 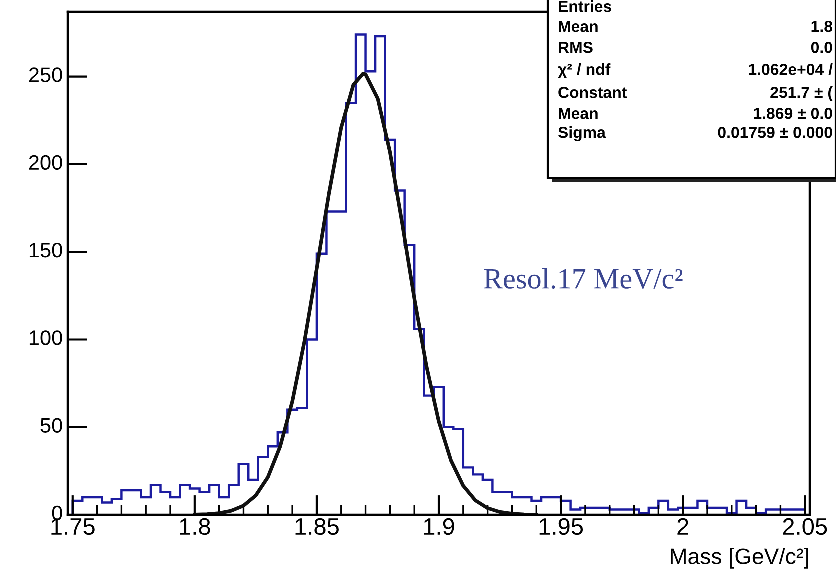 I want to click on x-tick-label: 1.8, so click(x=195, y=527).